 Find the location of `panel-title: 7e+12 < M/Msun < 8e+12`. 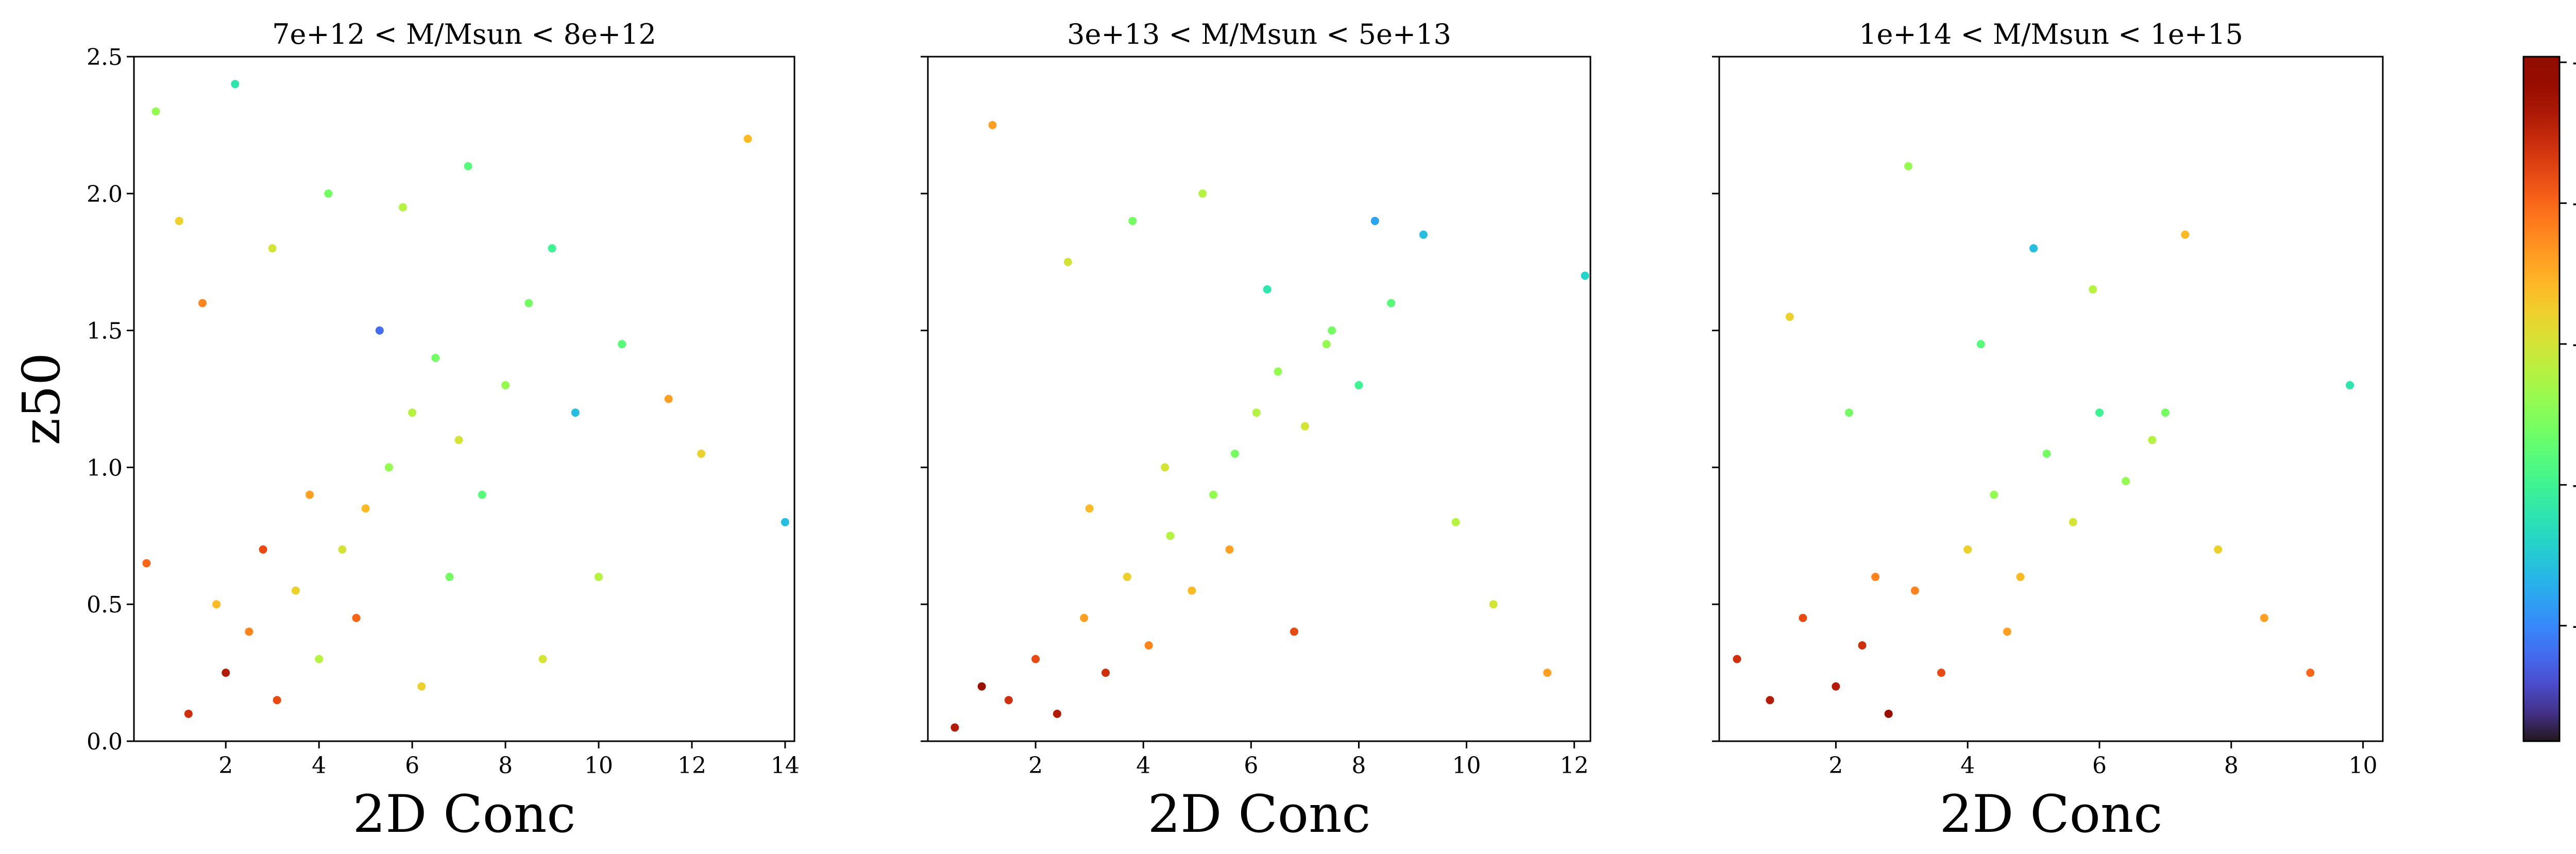

panel-title: 7e+12 < M/Msun < 8e+12 is located at coordinates (464, 34).